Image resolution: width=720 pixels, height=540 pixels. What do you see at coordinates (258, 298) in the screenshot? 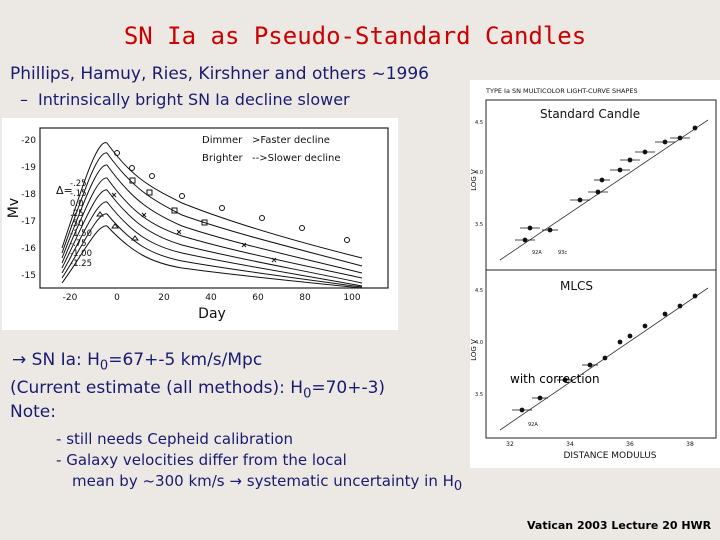
I see `lc-x-tick: 60` at bounding box center [258, 298].